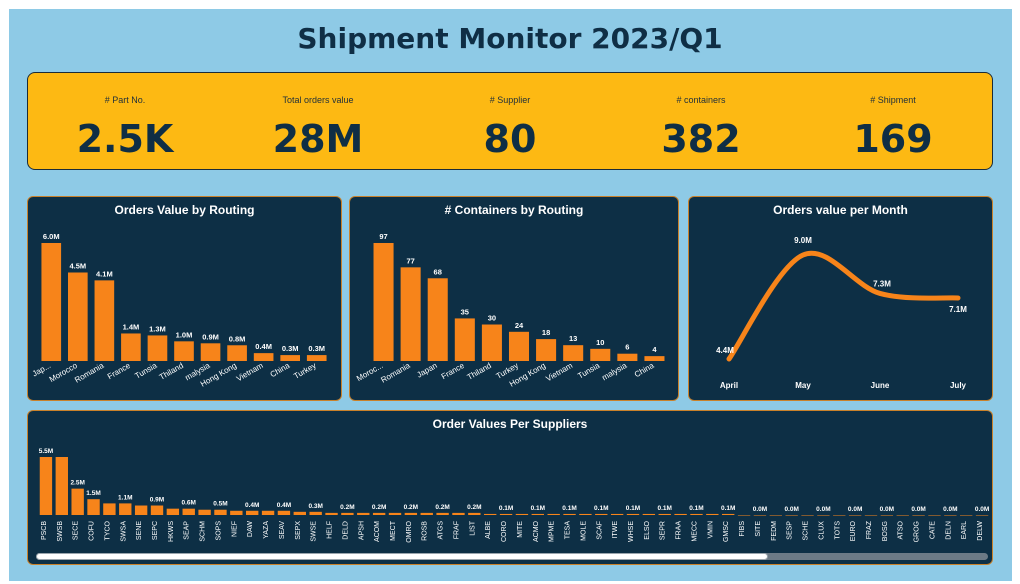  Describe the element at coordinates (488, 530) in the screenshot. I see `tick-label: ALBE` at that location.